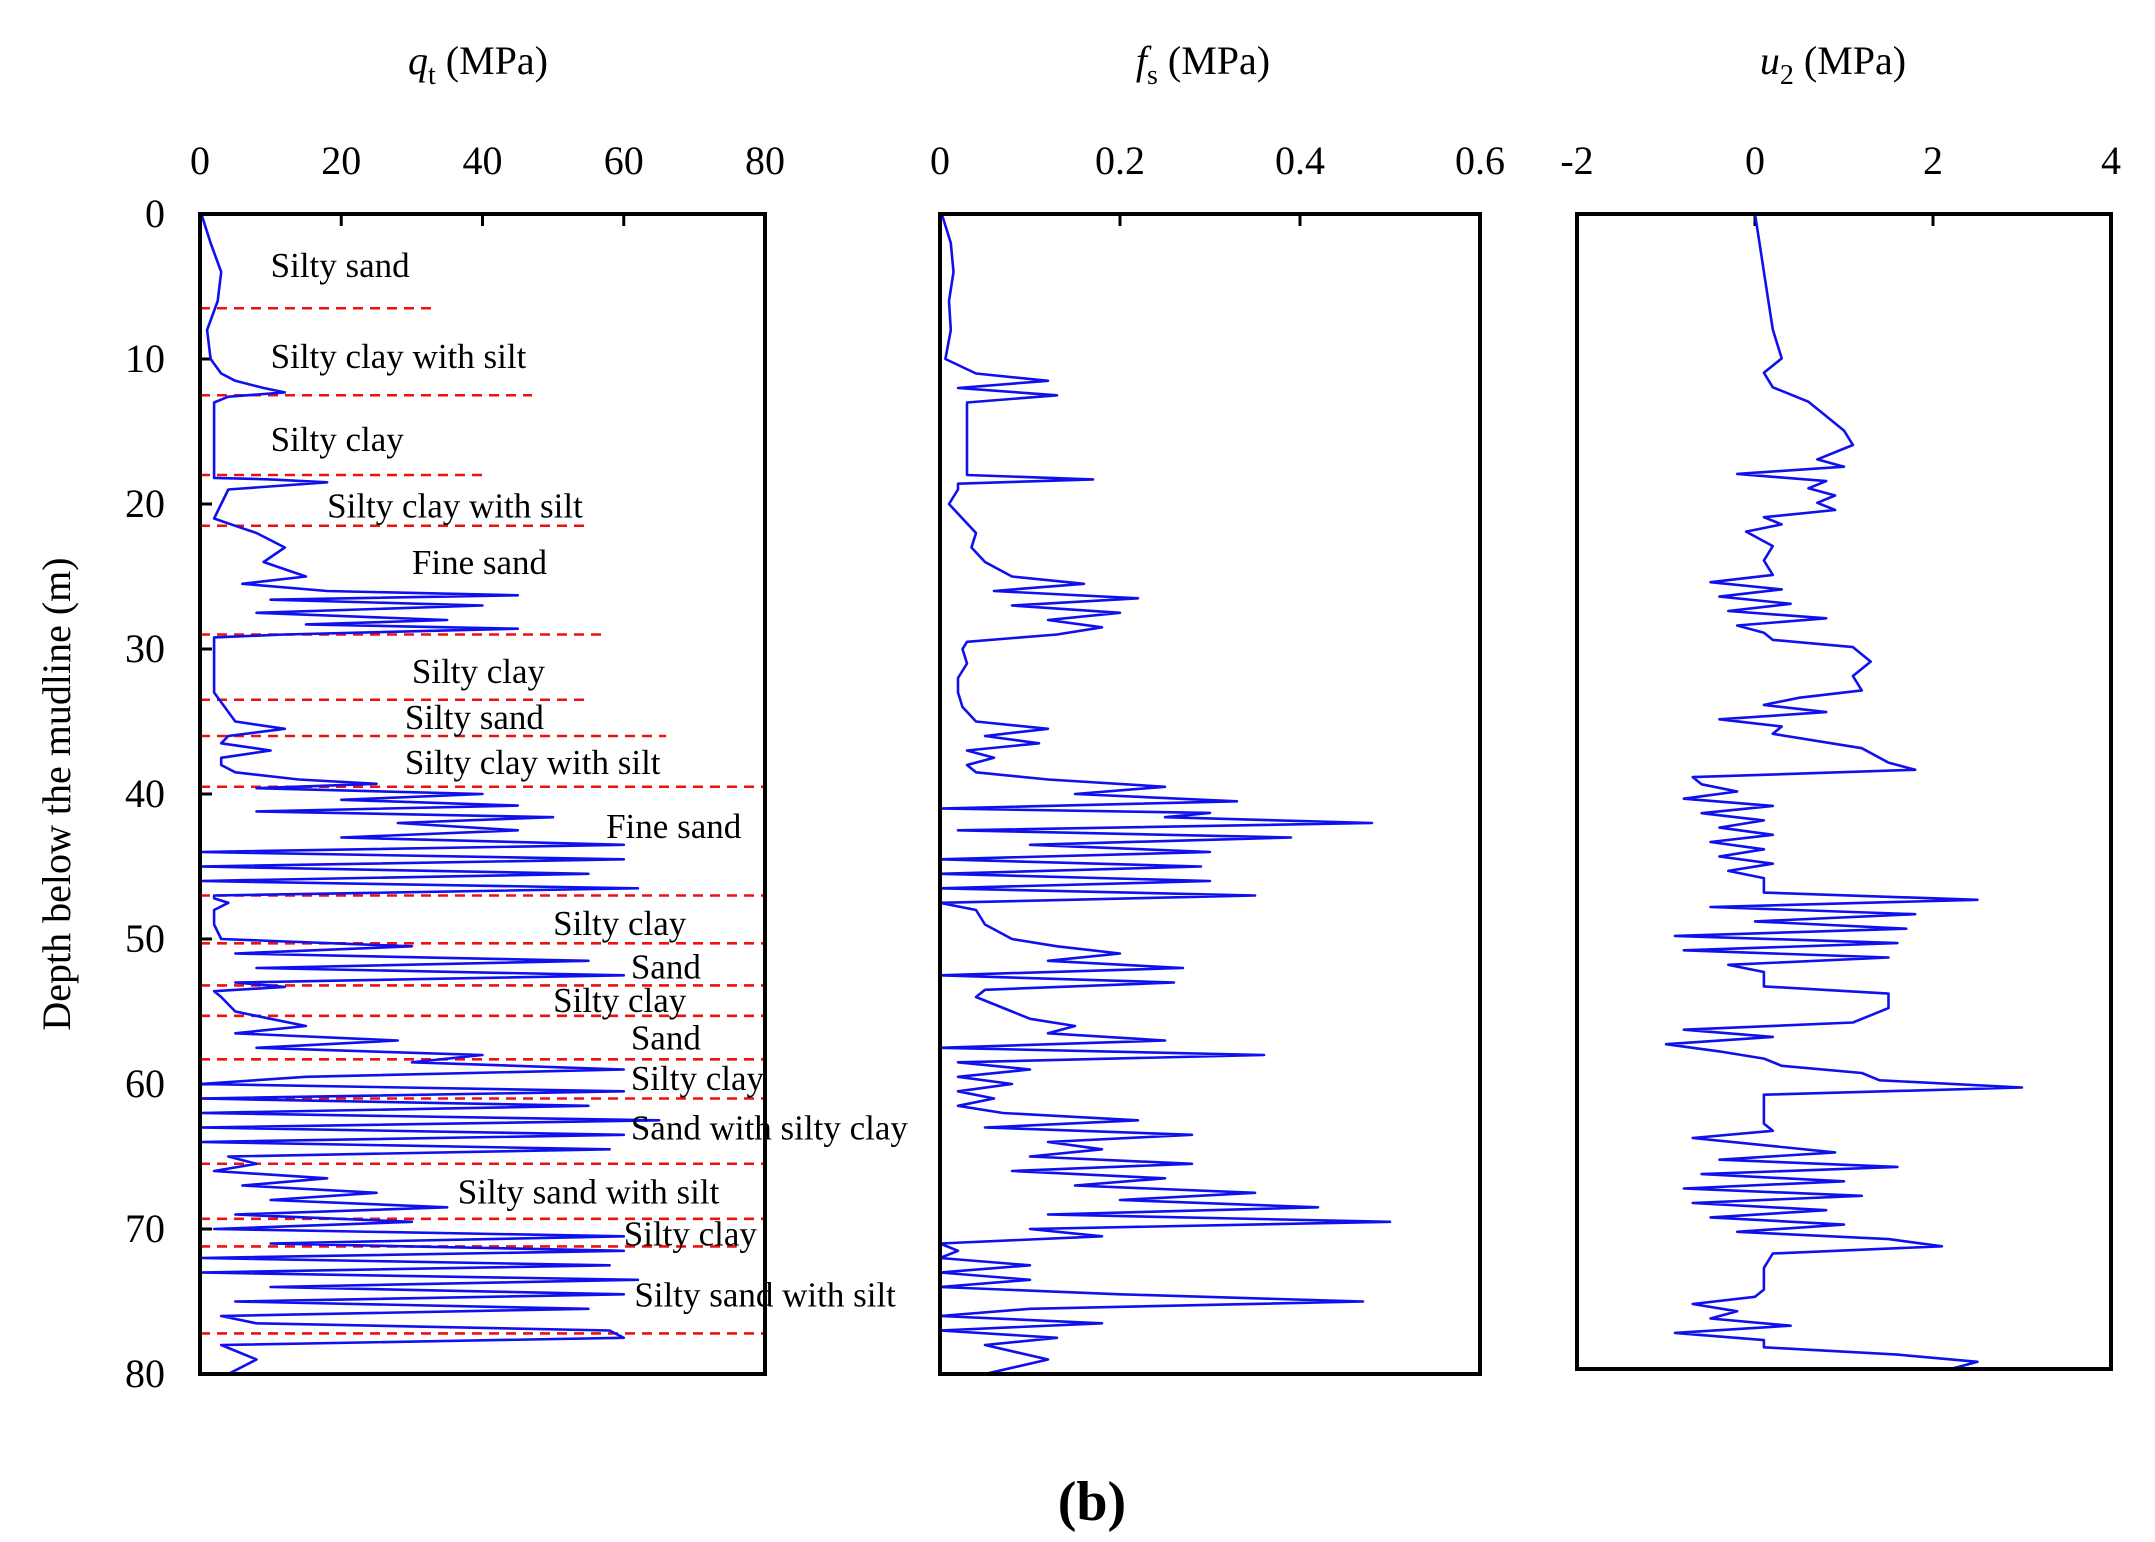 The image size is (2155, 1542). Describe the element at coordinates (155, 213) in the screenshot. I see `y-tick-label: 0` at that location.